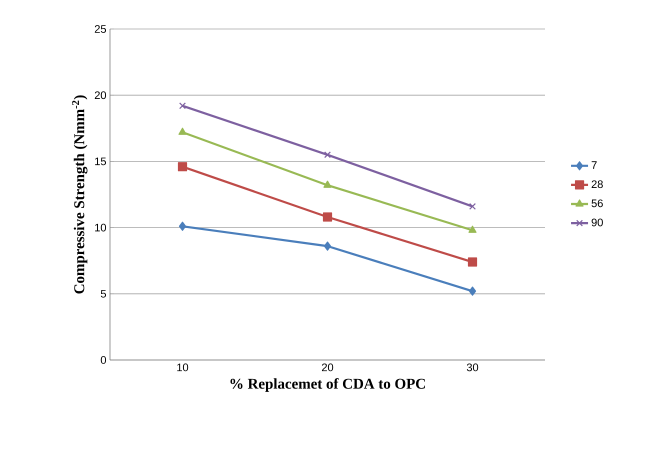 The image size is (654, 457). Describe the element at coordinates (472, 368) in the screenshot. I see `x-tick-label: 30` at that location.